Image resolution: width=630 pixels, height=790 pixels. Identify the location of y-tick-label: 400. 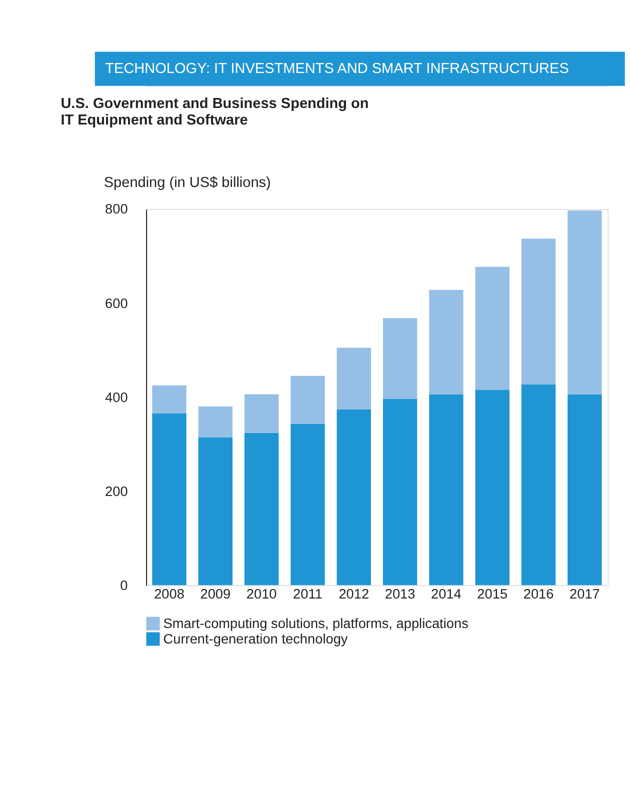
(116, 397).